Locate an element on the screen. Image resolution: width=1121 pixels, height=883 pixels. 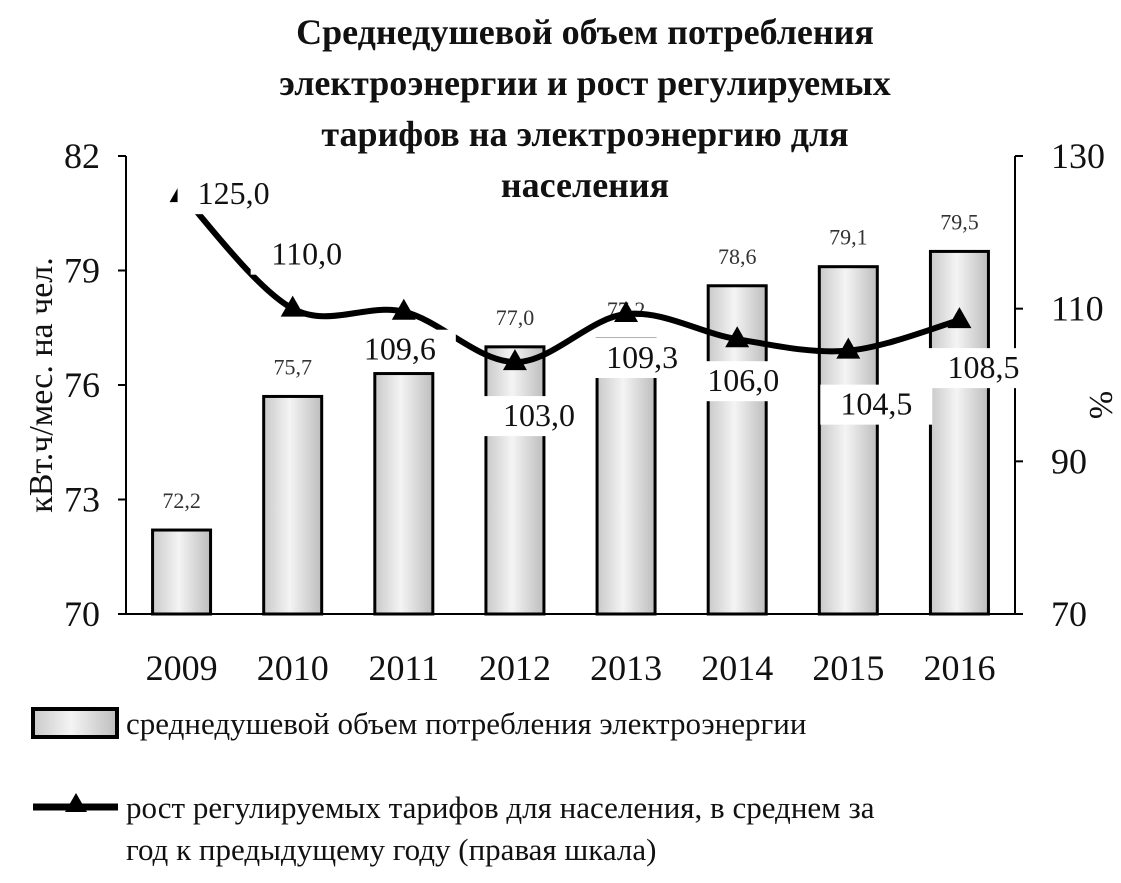
line-value-label: 110,0 is located at coordinates (306, 254).